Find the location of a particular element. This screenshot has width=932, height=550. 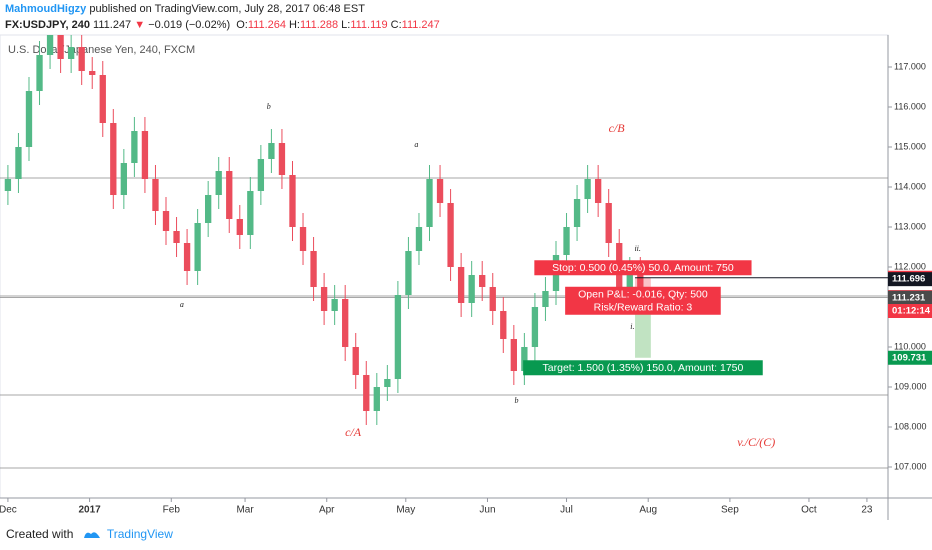

arrow: ▼ is located at coordinates (140, 25).